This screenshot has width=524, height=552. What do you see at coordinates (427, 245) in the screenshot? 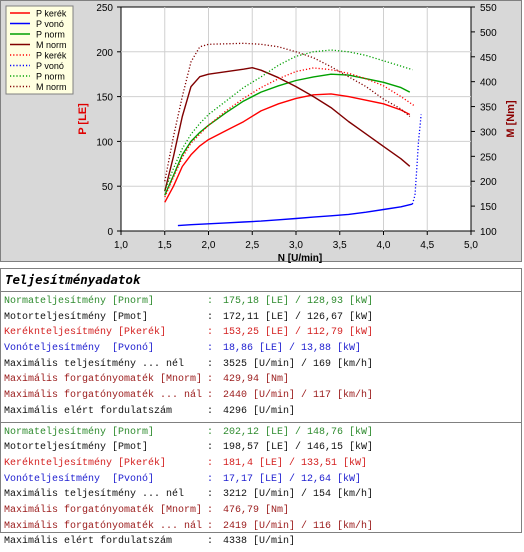
I see `x-tick-label: 4,5` at bounding box center [427, 245].